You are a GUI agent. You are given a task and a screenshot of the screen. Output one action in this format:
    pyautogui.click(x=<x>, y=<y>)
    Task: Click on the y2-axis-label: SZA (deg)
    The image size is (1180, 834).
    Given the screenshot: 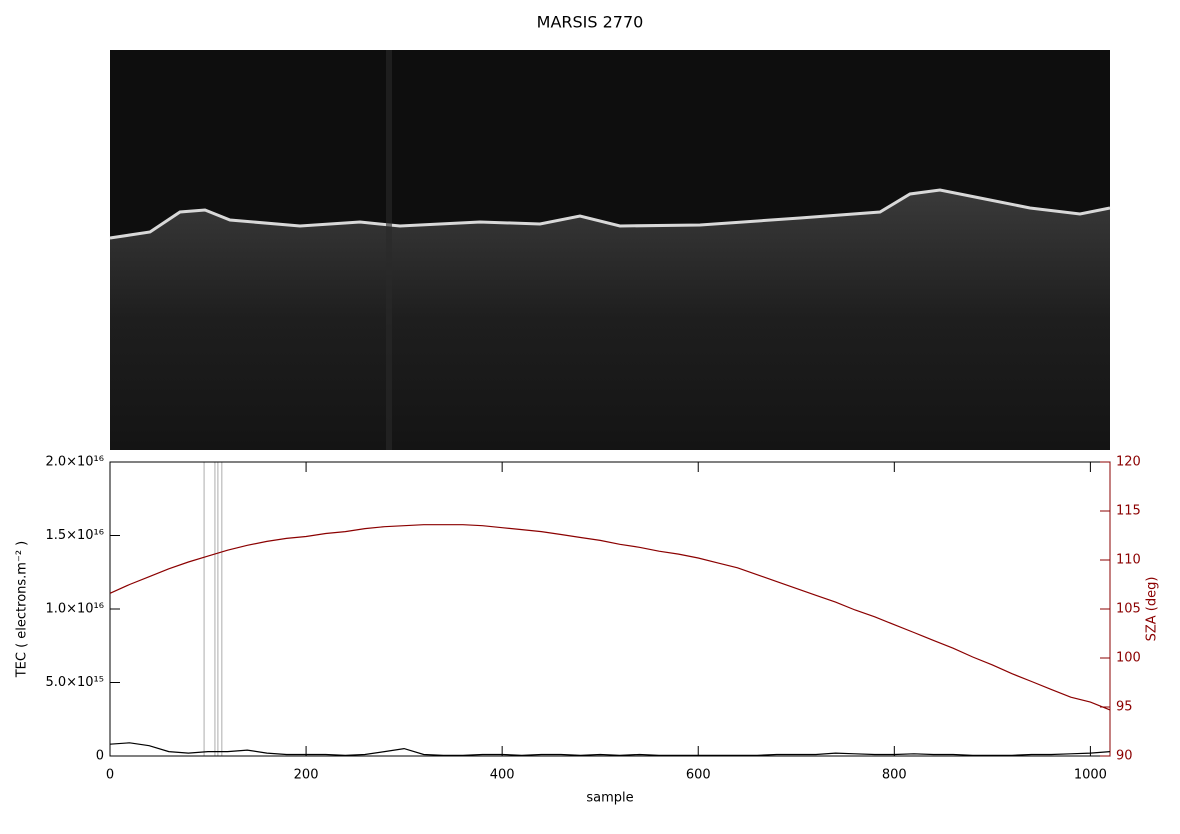 What is the action you would take?
    pyautogui.click(x=1152, y=609)
    